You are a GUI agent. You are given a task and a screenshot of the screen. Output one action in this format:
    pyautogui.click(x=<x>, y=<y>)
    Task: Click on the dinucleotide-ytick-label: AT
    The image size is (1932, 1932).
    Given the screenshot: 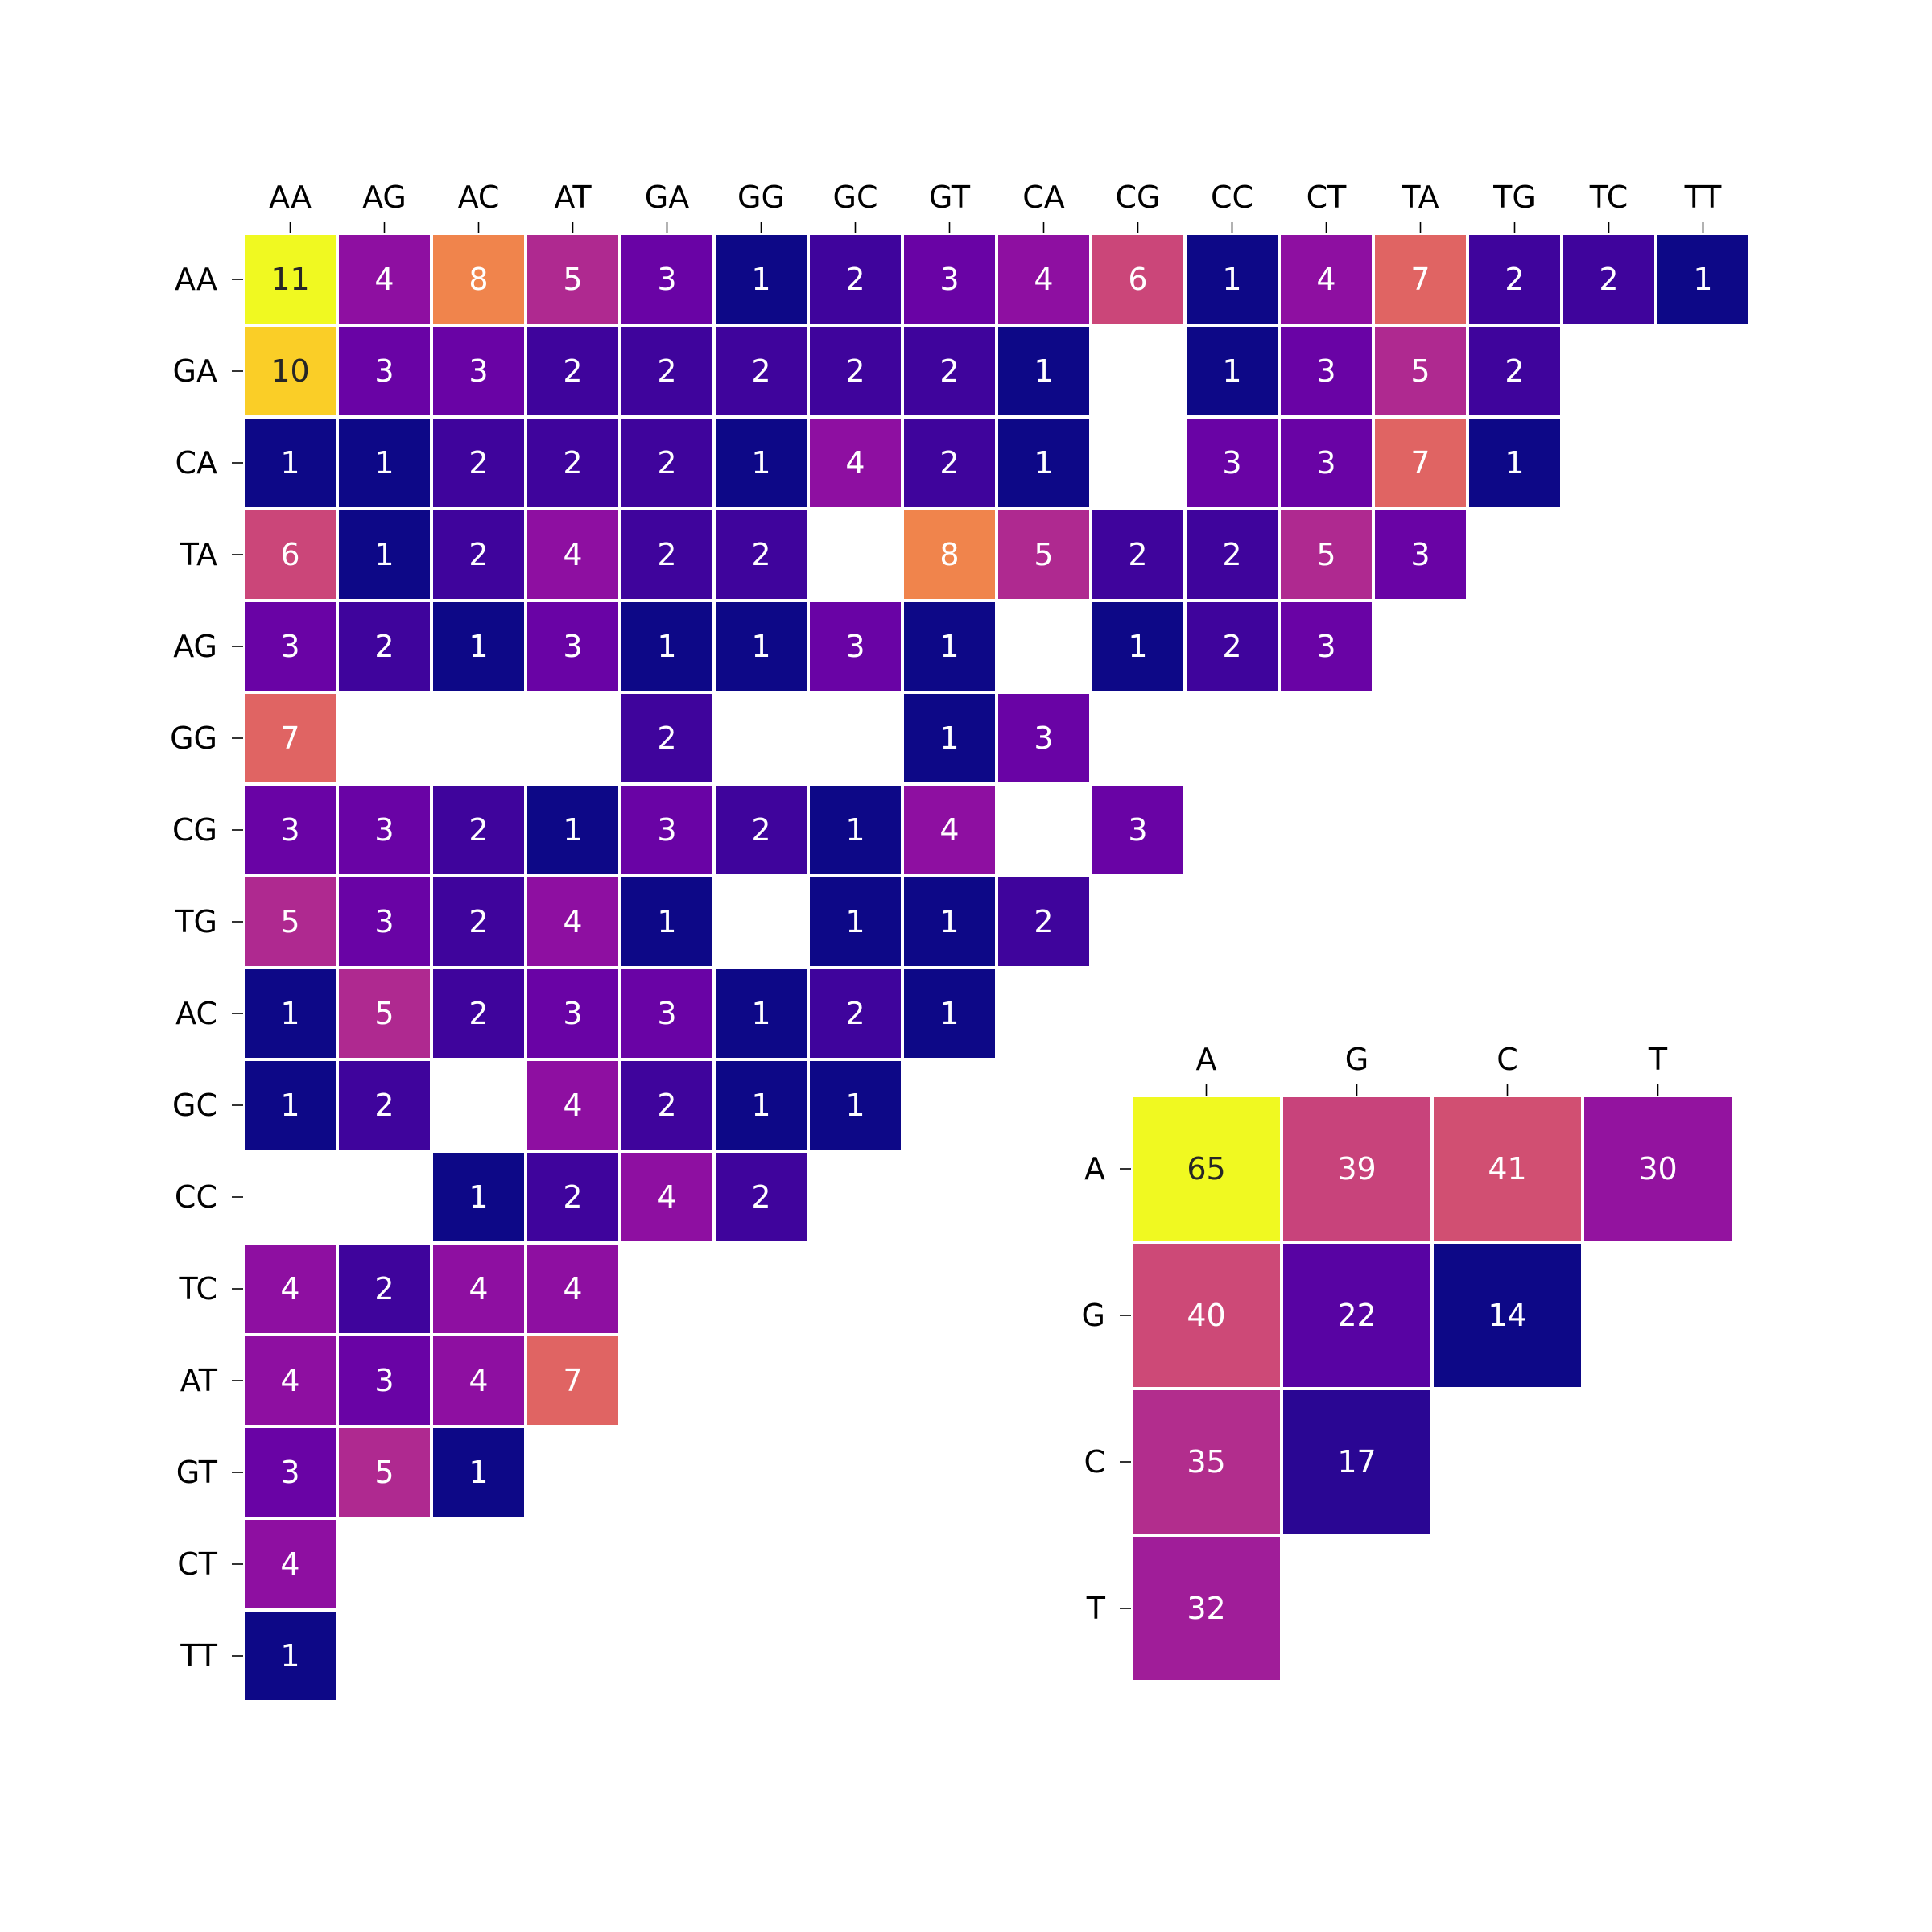 What is the action you would take?
    pyautogui.click(x=199, y=1380)
    